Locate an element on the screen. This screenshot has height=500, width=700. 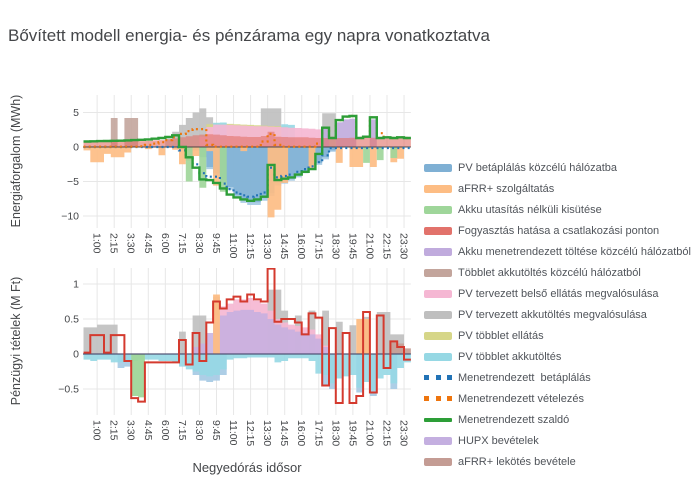
legend-label: Menetrendezett vételezés is located at coordinates (521, 398).